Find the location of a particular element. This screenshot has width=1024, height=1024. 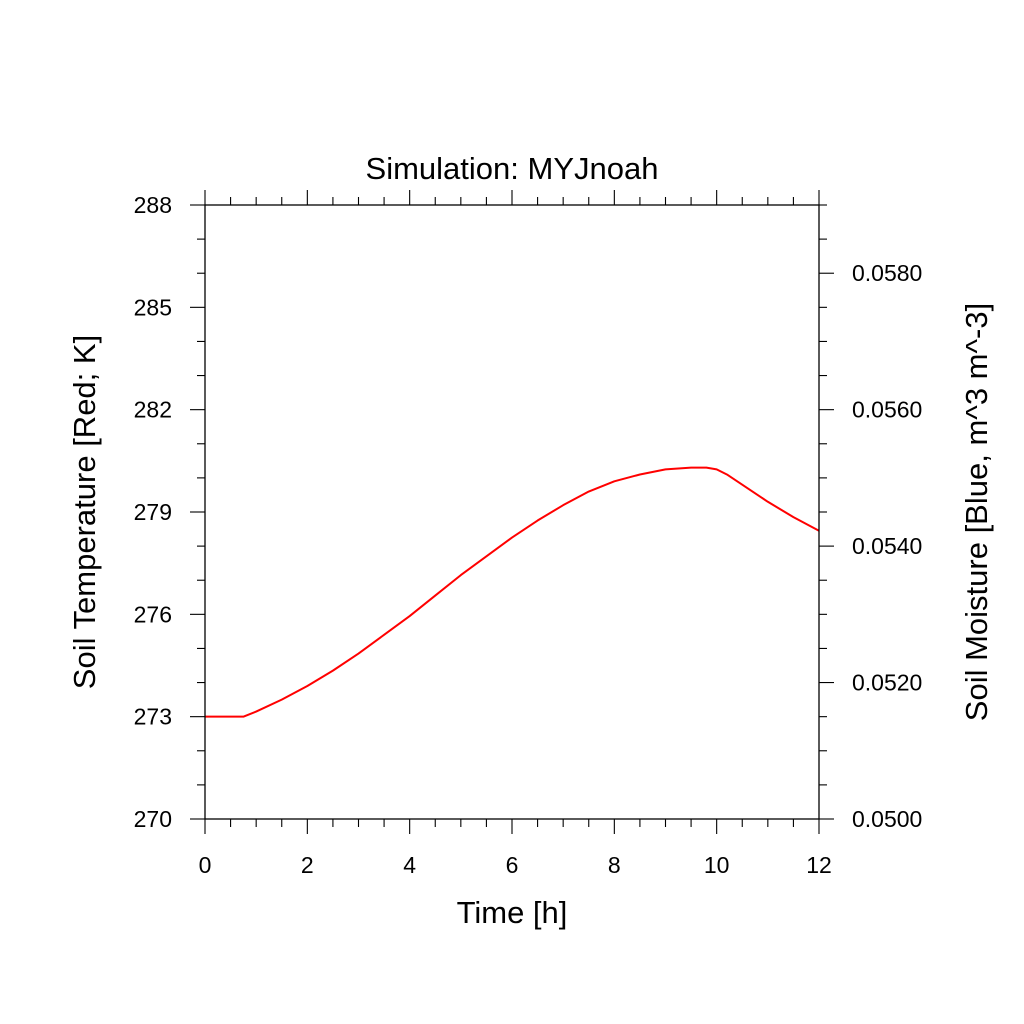

x-tick-label: 10 is located at coordinates (717, 865).